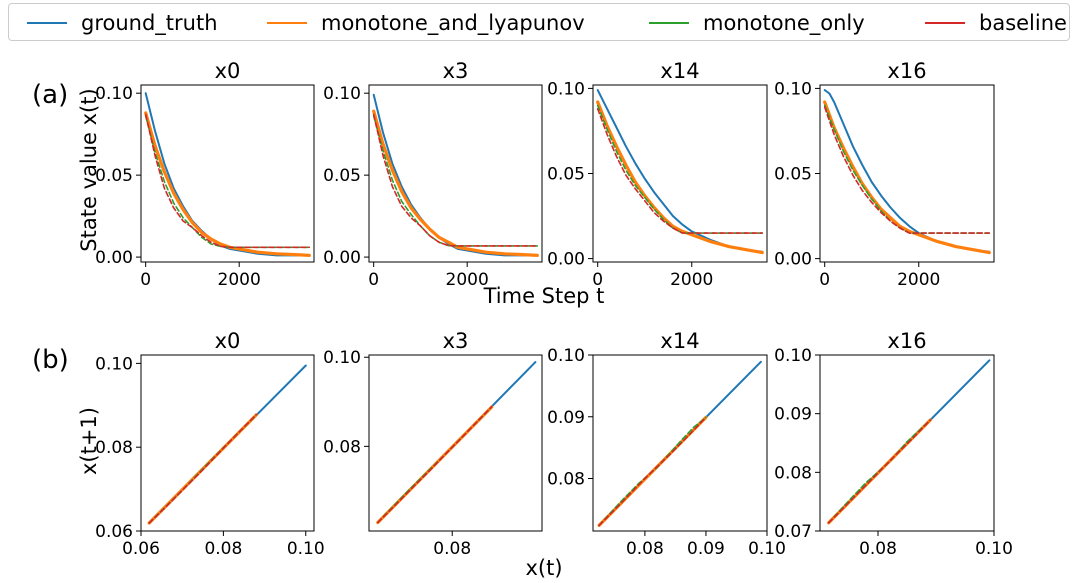 The image size is (1073, 583). I want to click on panel-5: 0.08 0.08 0.10 x3, so click(432, 444).